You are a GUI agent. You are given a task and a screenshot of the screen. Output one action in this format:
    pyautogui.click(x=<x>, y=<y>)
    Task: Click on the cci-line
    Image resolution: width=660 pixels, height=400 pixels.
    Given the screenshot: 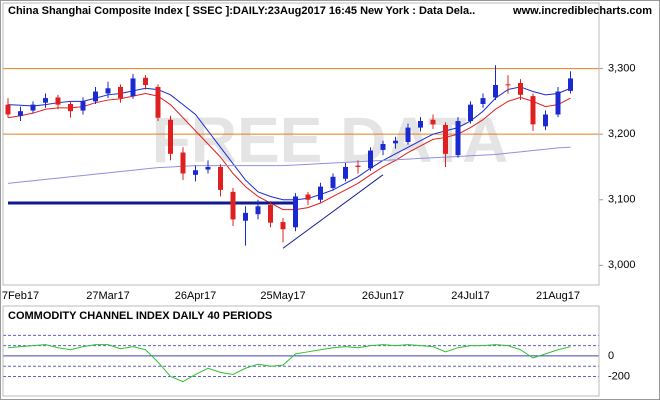 What is the action you would take?
    pyautogui.click(x=289, y=363)
    